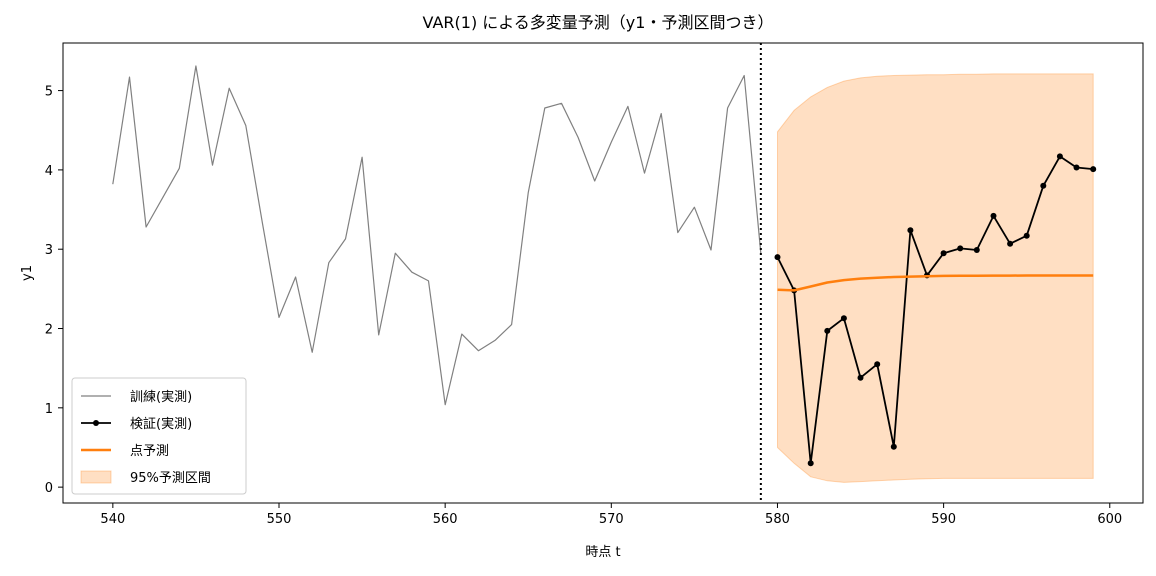 This screenshot has width=1156, height=576. What do you see at coordinates (170, 478) in the screenshot?
I see `legend-label-interval: 95%予測区間` at bounding box center [170, 478].